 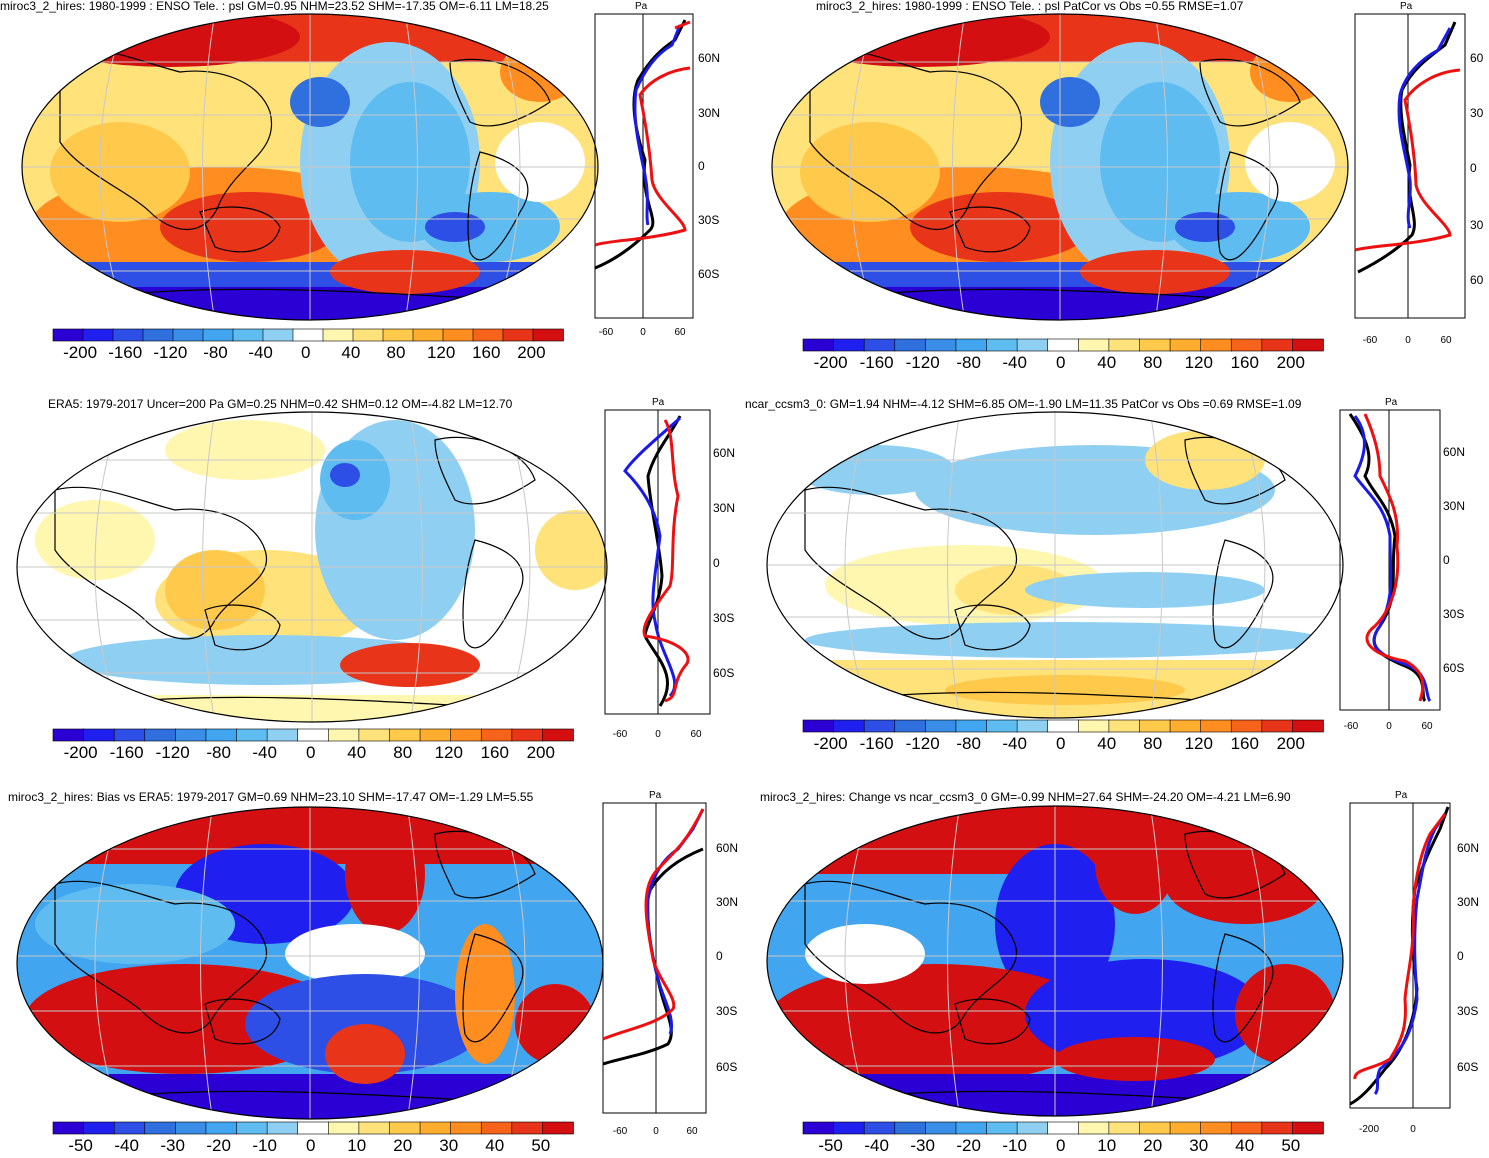 I want to click on svg-text: Pa, so click(x=1391, y=402).